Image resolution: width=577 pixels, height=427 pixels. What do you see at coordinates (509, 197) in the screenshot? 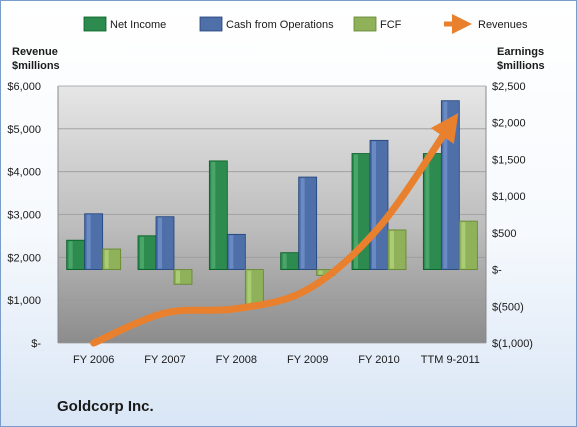
I see `right-tick-label: $1,000` at bounding box center [509, 197].